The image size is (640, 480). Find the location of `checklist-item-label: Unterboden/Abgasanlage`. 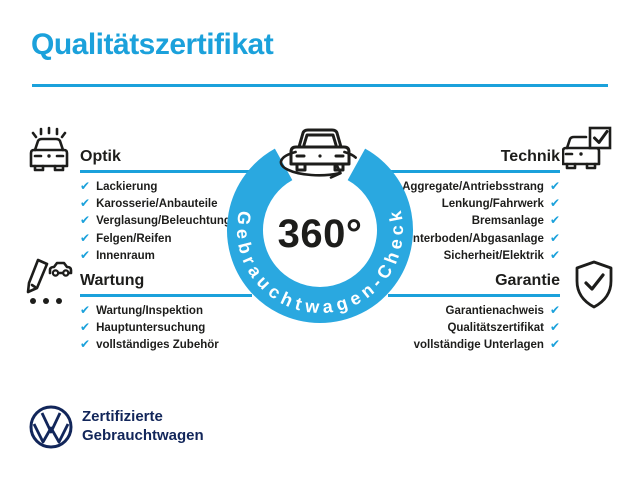

checklist-item-label: Unterboden/Abgasanlage is located at coordinates (474, 238).